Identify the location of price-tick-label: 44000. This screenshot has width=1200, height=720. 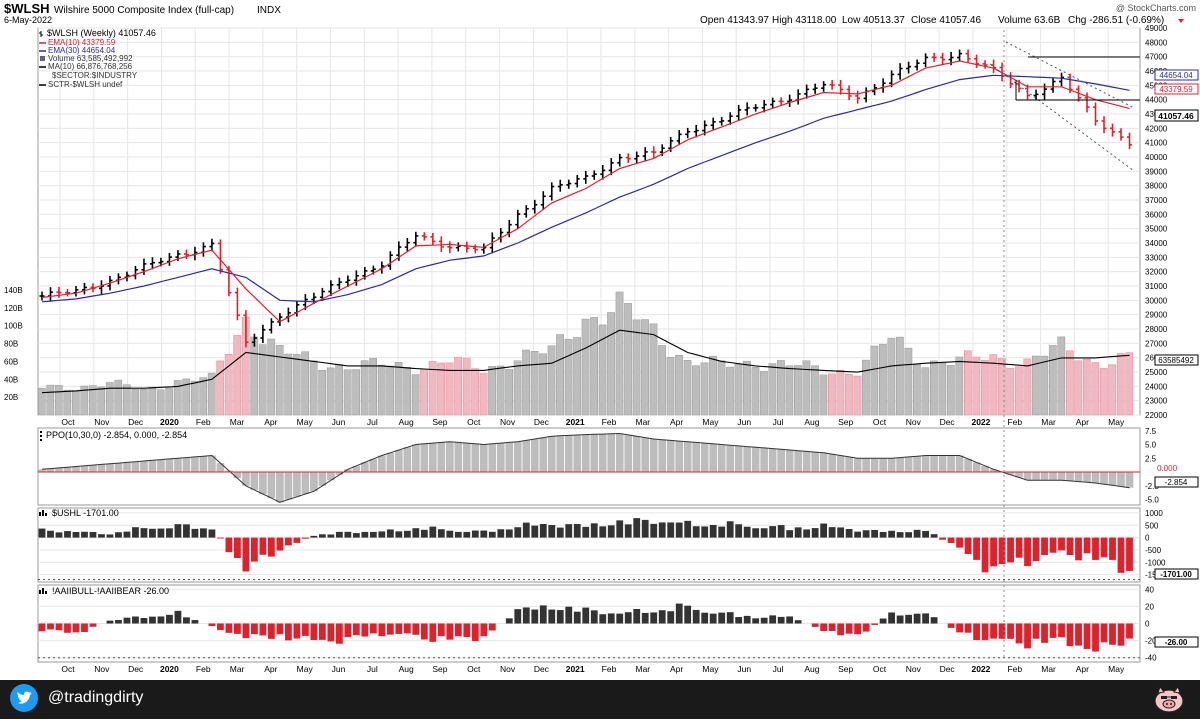
(1156, 100).